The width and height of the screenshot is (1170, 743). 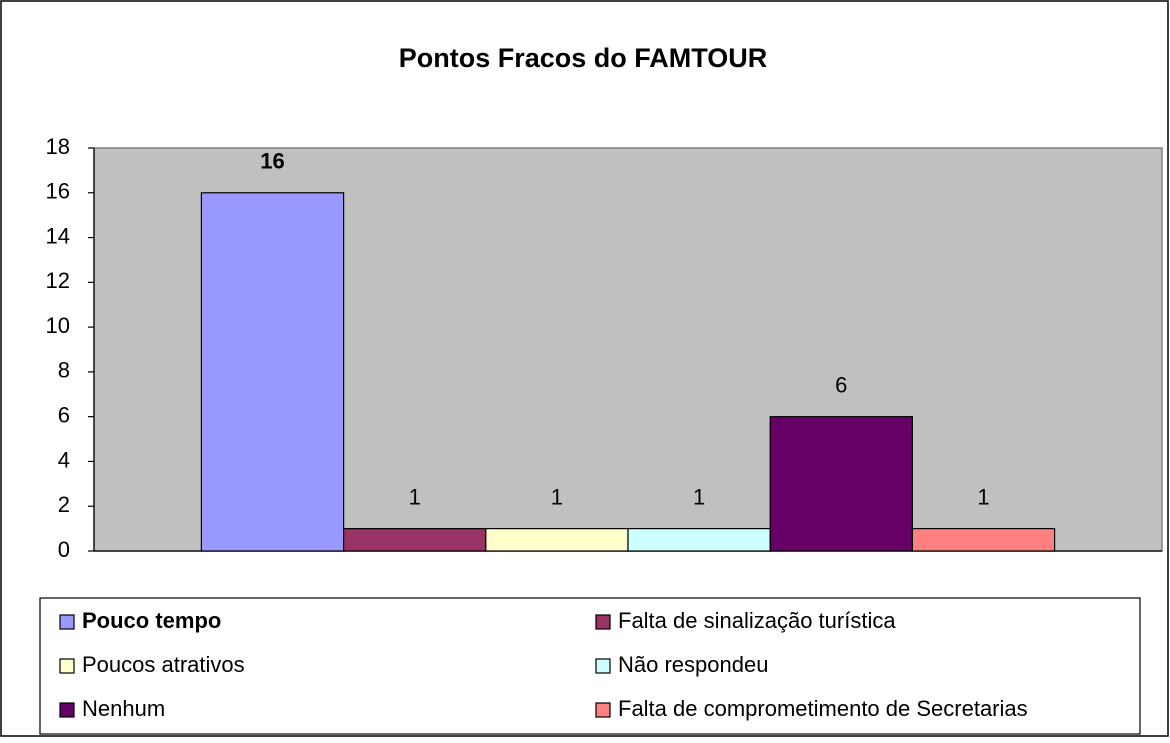 I want to click on legend-label: Nenhum, so click(x=123, y=708).